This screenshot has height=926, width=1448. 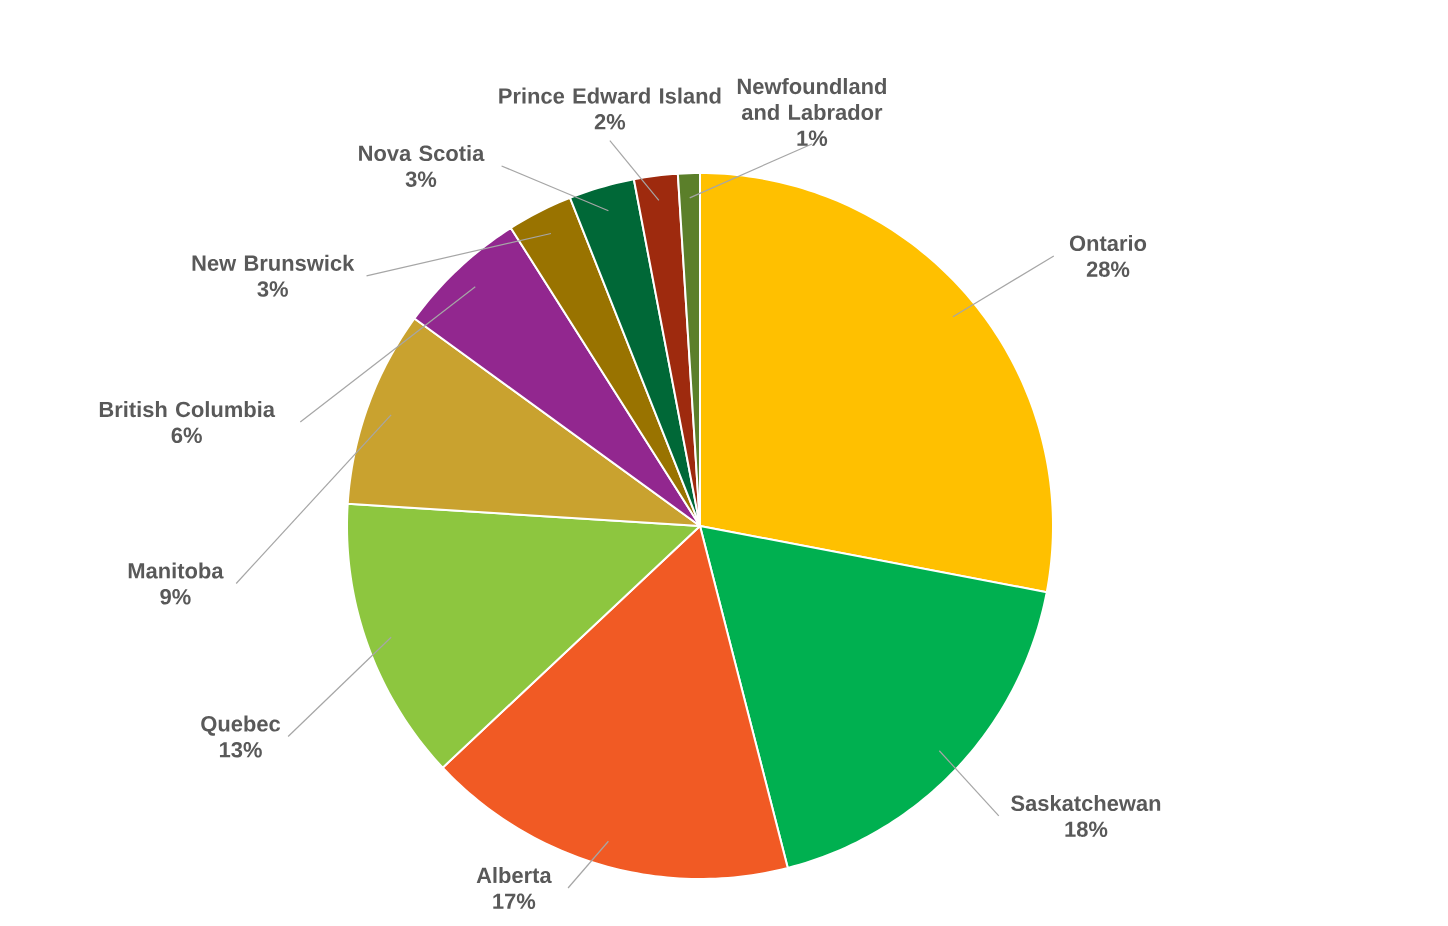 What do you see at coordinates (241, 725) in the screenshot?
I see `slice-label: Quebec` at bounding box center [241, 725].